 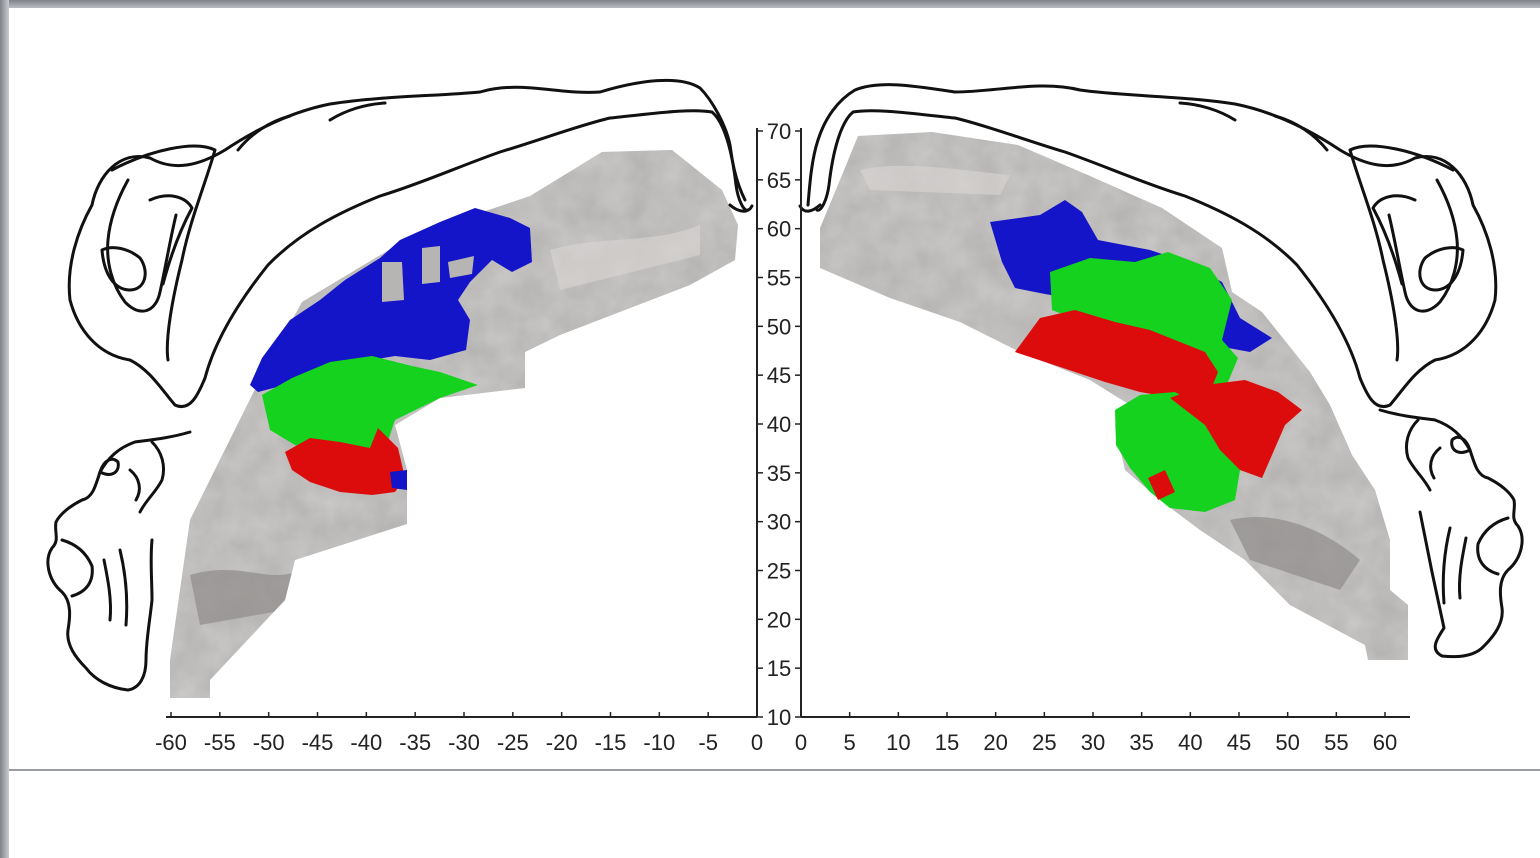 What do you see at coordinates (1287, 742) in the screenshot?
I see `right-x-tick-label: 50` at bounding box center [1287, 742].